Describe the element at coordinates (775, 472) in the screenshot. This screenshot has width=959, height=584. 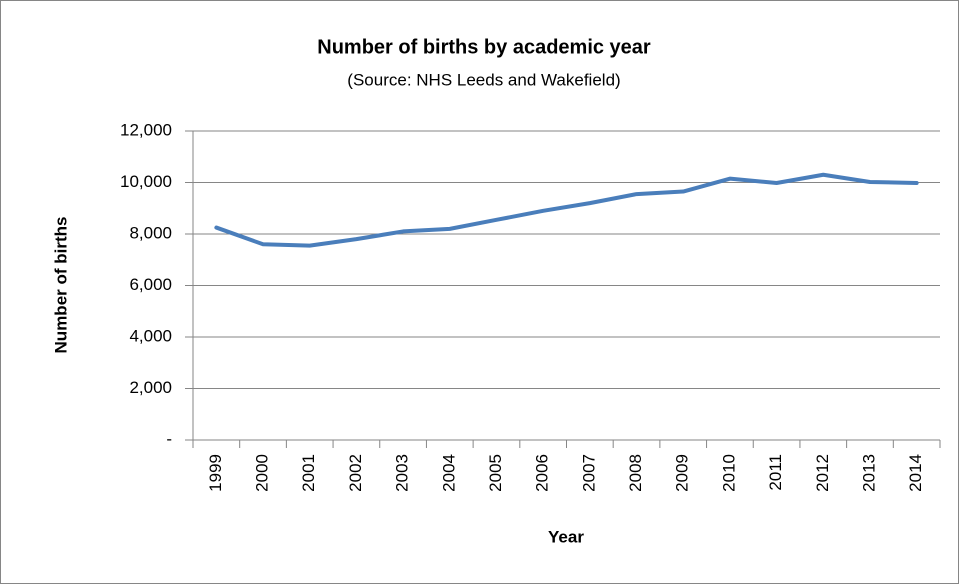
I see `x-tick-label: 2011` at that location.